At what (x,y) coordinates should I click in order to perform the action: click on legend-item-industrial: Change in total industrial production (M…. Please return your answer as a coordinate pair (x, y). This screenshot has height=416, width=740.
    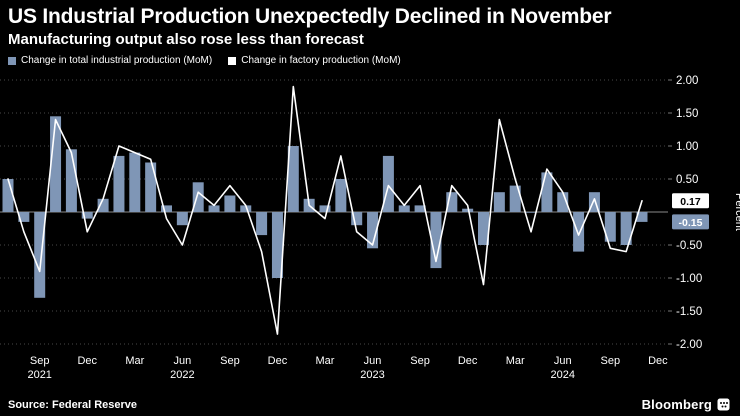
    Looking at the image, I should click on (110, 60).